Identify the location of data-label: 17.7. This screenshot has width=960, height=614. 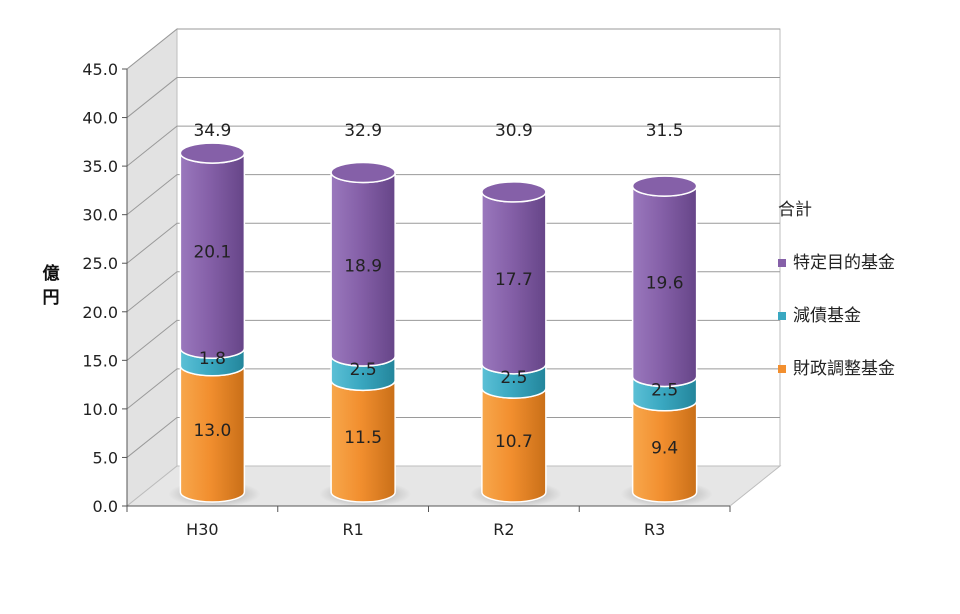
(514, 280).